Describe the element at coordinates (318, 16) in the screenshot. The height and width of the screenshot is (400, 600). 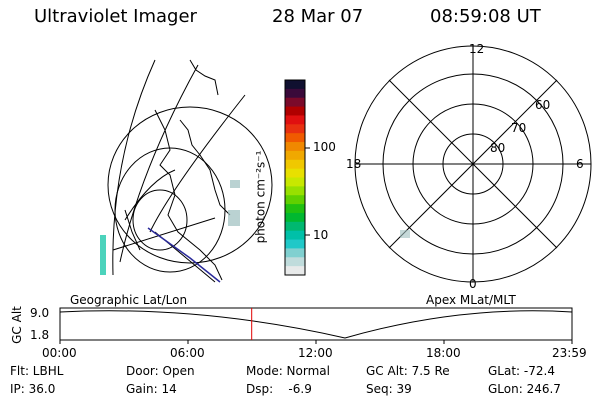
I see `date-display: 28 Mar 07` at that location.